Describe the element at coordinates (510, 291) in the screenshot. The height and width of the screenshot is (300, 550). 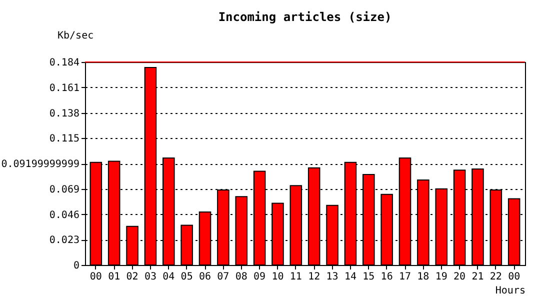
I see `x-axis-title: Hours` at that location.